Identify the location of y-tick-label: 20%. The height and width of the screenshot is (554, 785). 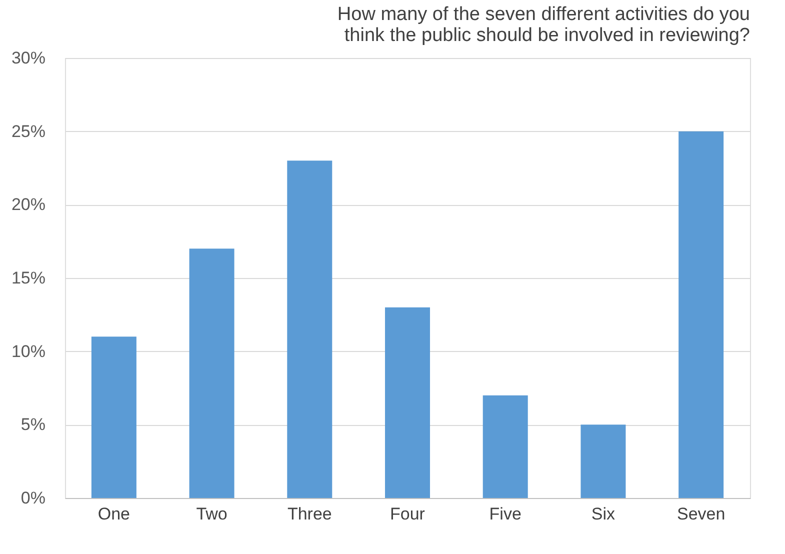
(28, 204).